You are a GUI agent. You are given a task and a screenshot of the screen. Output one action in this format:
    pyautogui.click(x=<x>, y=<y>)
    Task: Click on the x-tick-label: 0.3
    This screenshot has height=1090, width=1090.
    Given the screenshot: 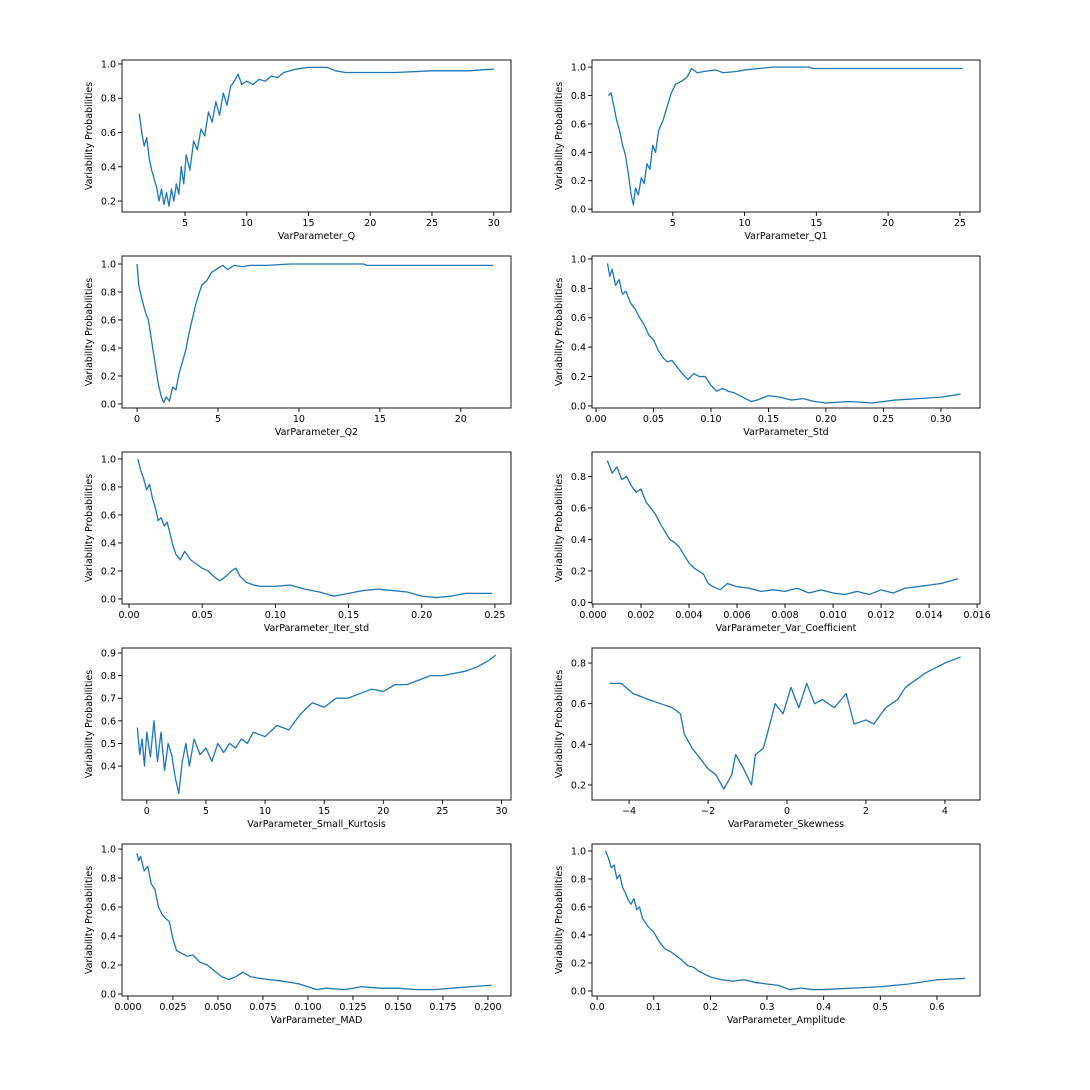 What is the action you would take?
    pyautogui.click(x=766, y=1007)
    